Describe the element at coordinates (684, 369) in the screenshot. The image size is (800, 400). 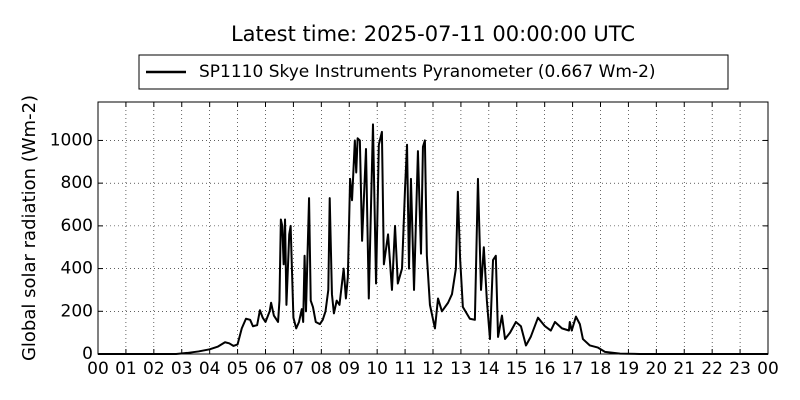
I see `x-tick-label: 21` at that location.